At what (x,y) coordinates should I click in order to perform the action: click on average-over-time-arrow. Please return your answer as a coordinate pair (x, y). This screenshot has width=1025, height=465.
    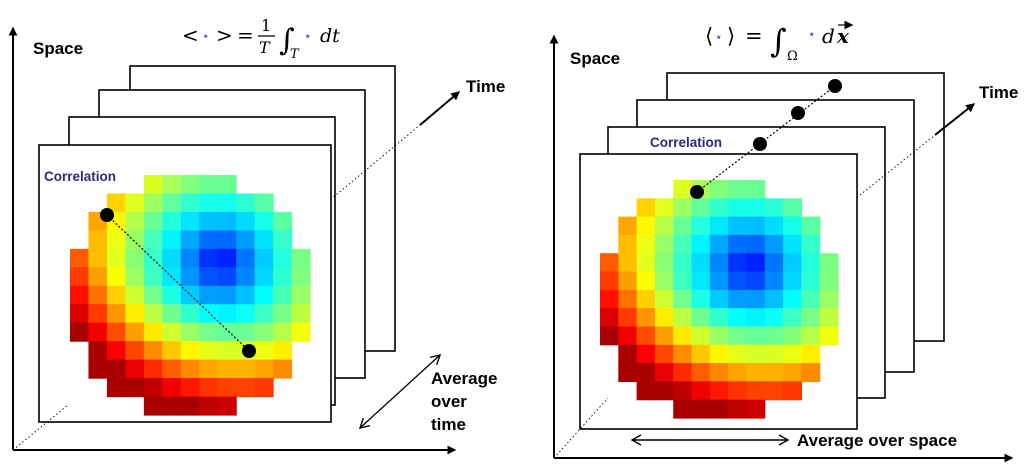
    Looking at the image, I should click on (400, 391).